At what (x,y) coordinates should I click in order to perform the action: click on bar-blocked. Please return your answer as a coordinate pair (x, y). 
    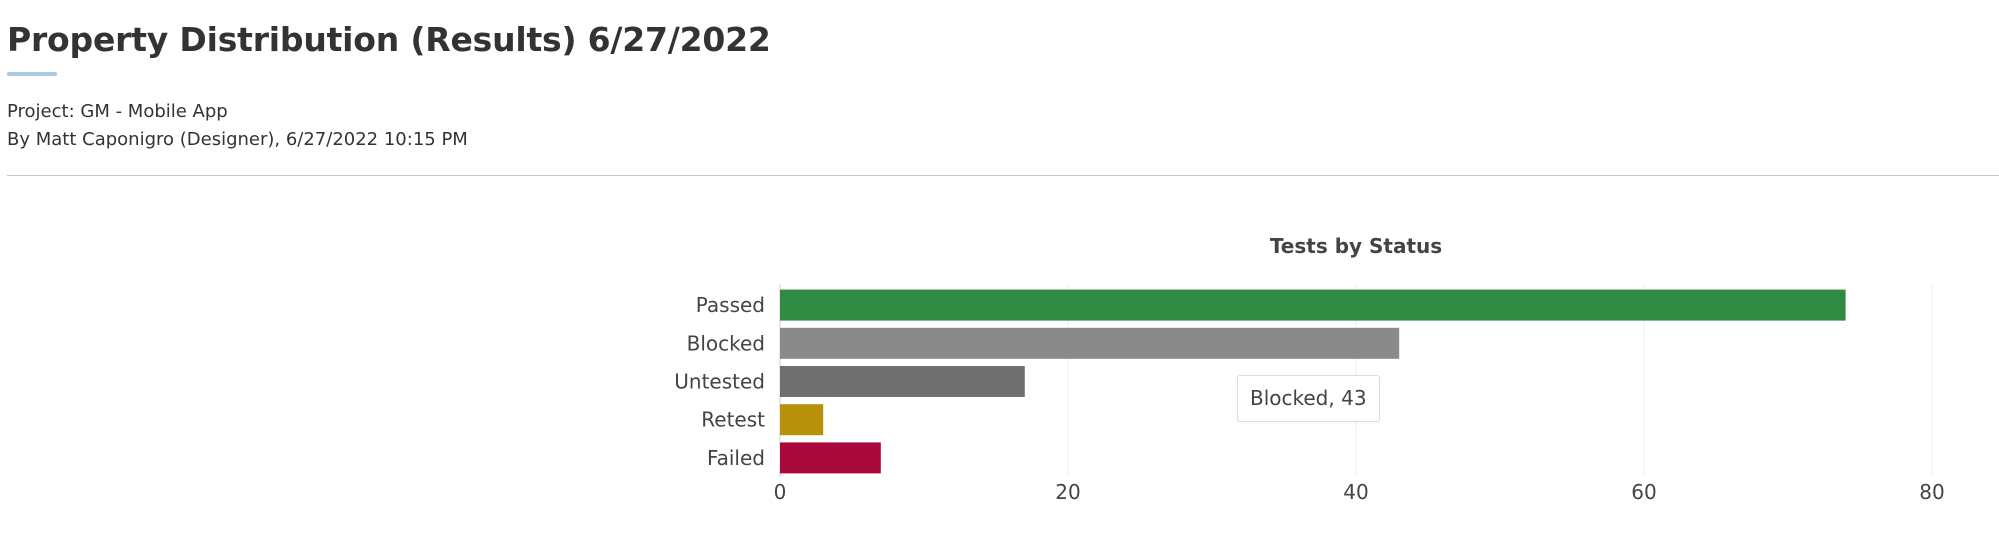
    Looking at the image, I should click on (1090, 343).